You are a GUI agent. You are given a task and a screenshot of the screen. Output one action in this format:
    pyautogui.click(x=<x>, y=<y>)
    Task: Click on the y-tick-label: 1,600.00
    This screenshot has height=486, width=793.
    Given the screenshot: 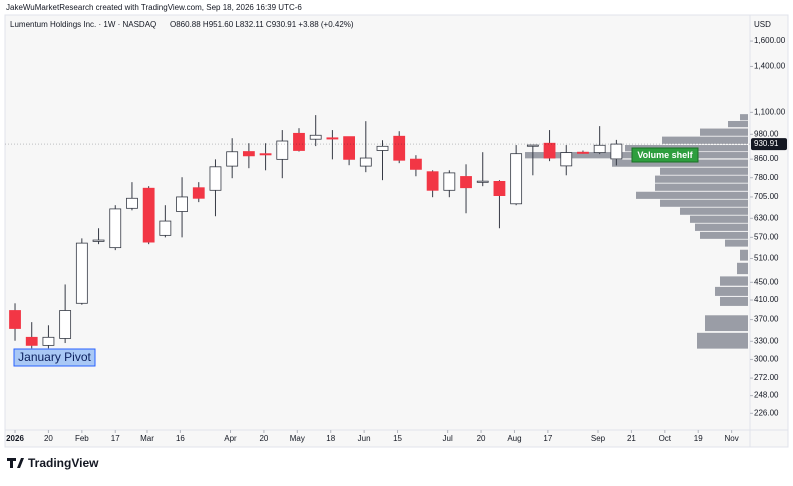 What is the action you would take?
    pyautogui.click(x=770, y=40)
    